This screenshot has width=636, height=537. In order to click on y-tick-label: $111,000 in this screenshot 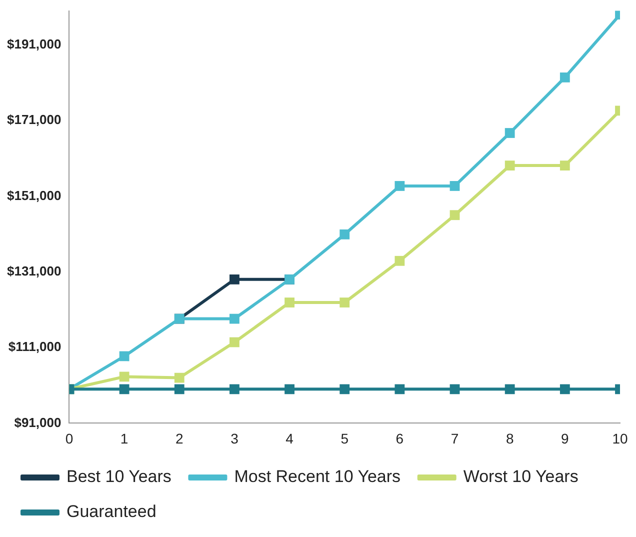, I will do `click(35, 346)`.